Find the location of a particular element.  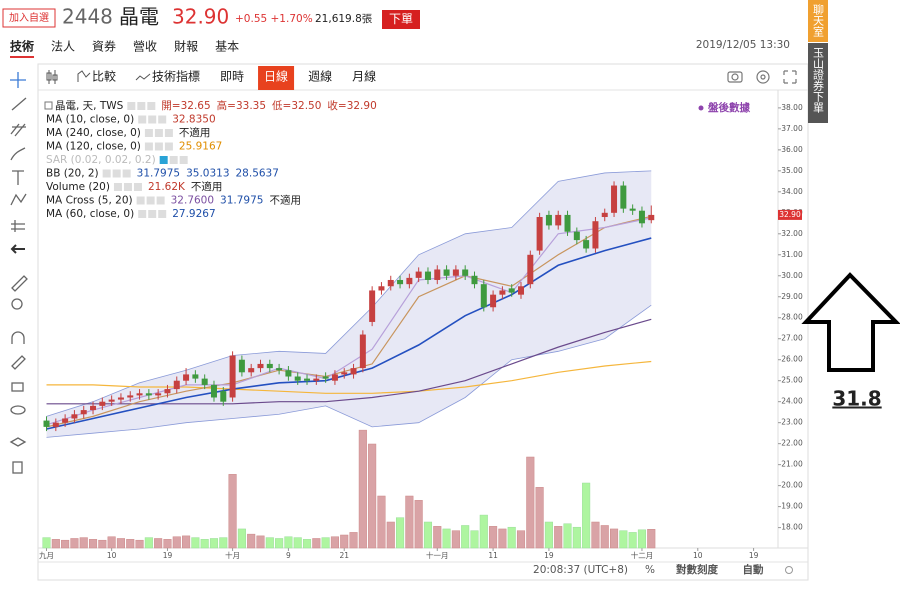

order-button: 下單 is located at coordinates (401, 19).